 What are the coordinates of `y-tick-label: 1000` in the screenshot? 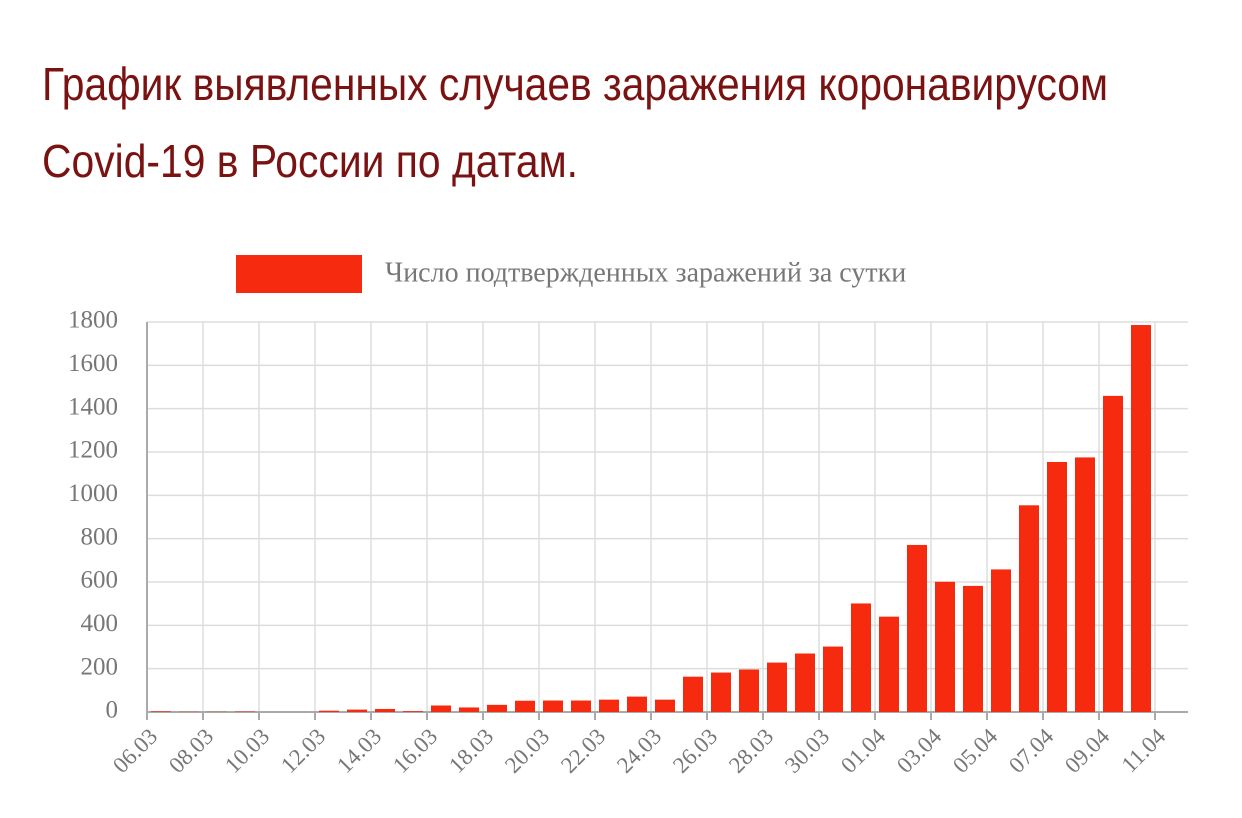 It's located at (93, 493).